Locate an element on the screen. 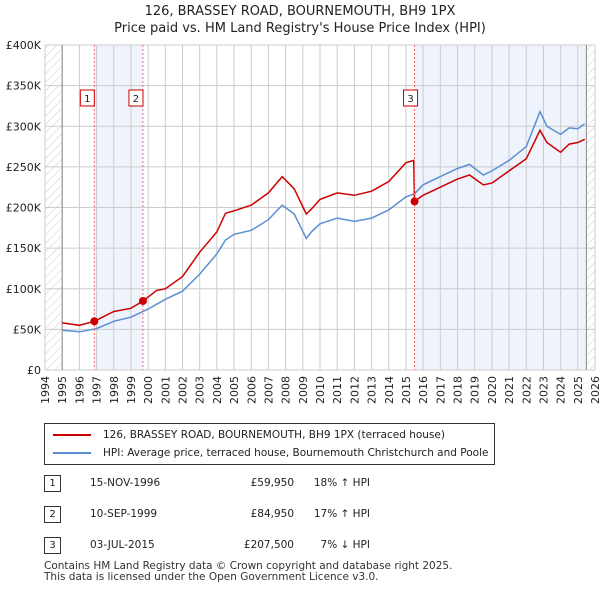  x-tick-label: 2017 is located at coordinates (440, 390).